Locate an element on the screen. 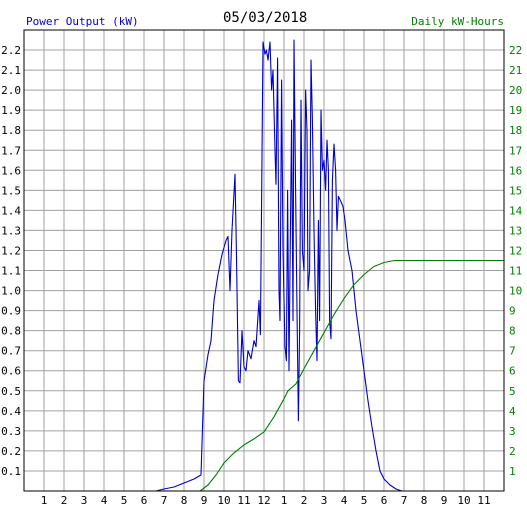 Image resolution: width=527 pixels, height=510 pixels. x-tick-label: 12 is located at coordinates (263, 500).